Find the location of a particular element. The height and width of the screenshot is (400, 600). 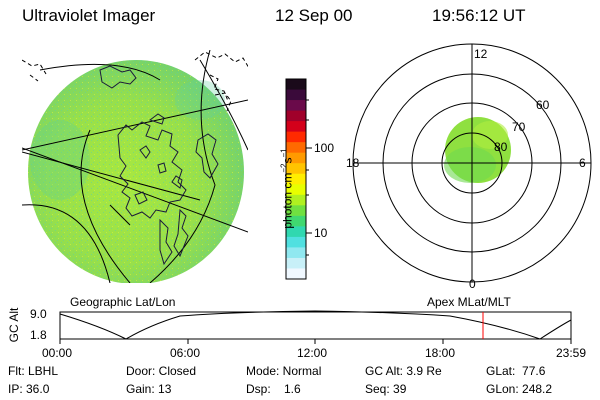

colorbar-tick-100: 100 is located at coordinates (324, 148).